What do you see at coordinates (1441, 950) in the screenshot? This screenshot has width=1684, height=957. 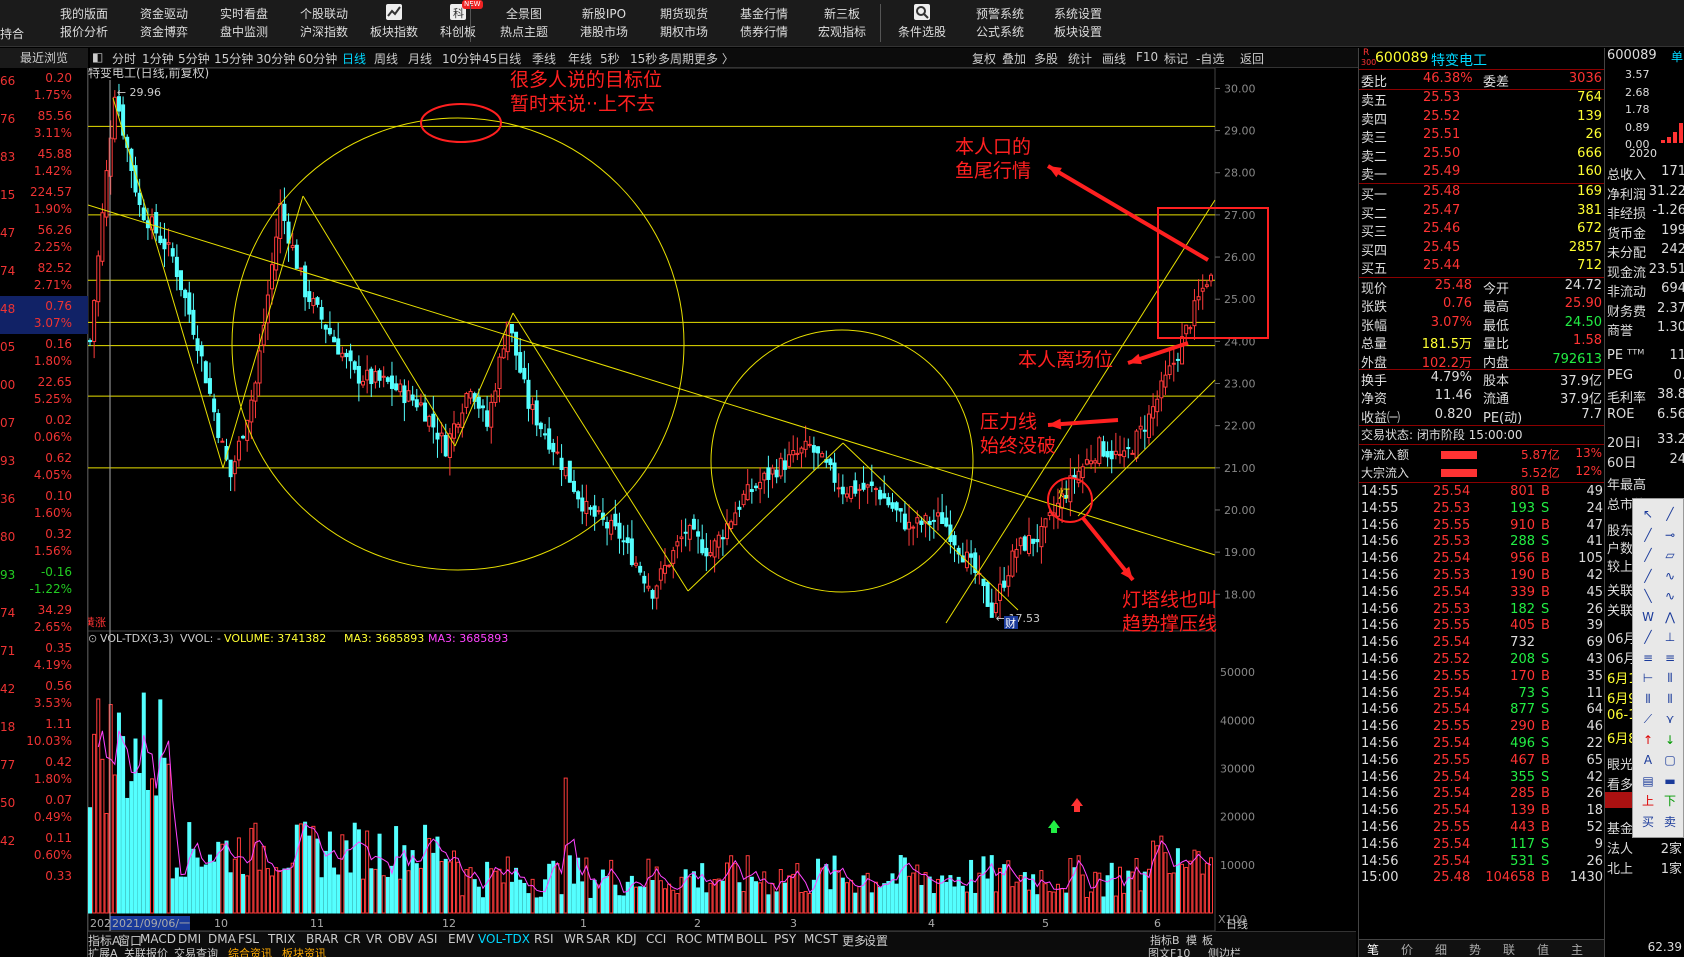 I see `quote-tab-2: 细` at bounding box center [1441, 950].